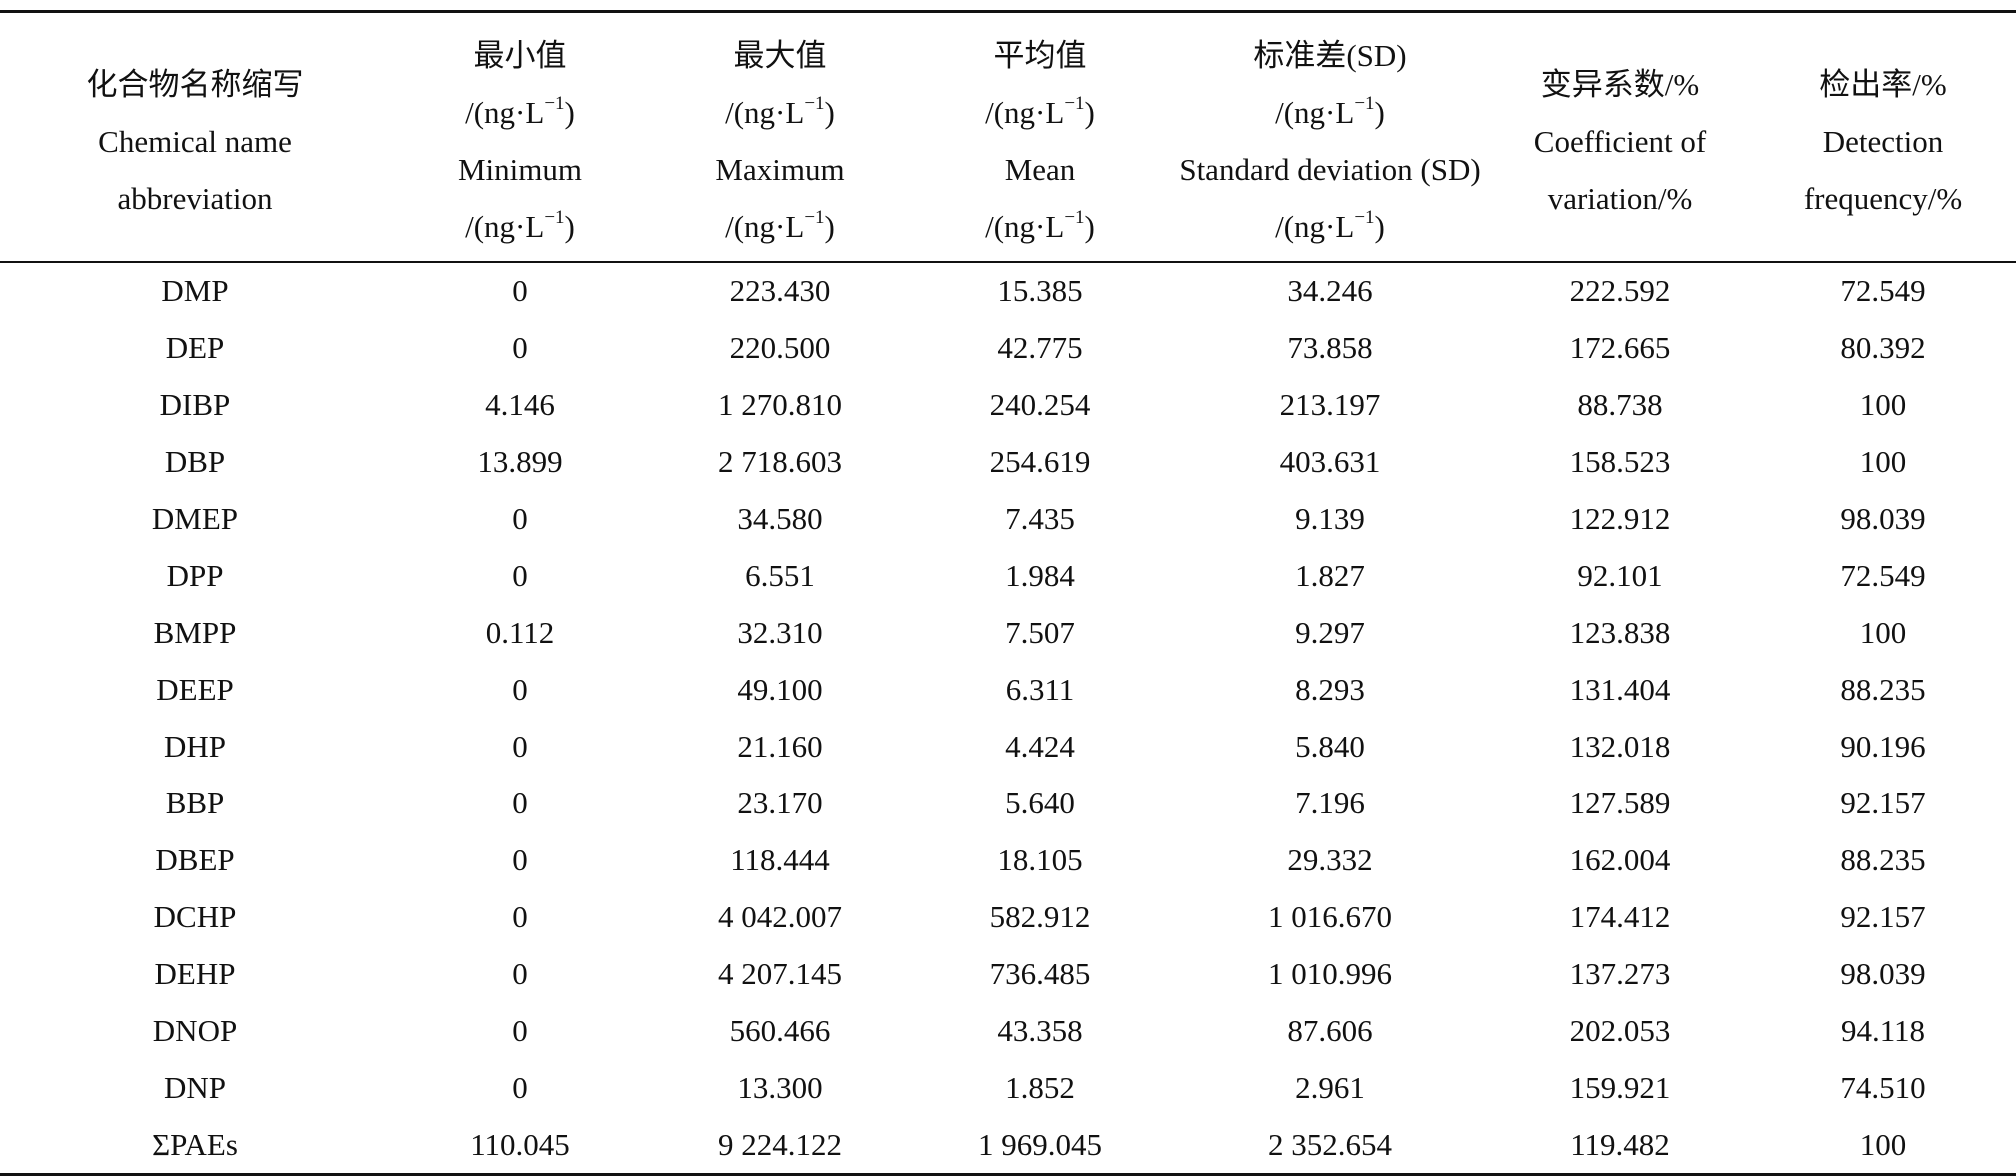 This screenshot has width=2016, height=1176. What do you see at coordinates (780, 803) in the screenshot?
I see `cell-maximum: 23.170` at bounding box center [780, 803].